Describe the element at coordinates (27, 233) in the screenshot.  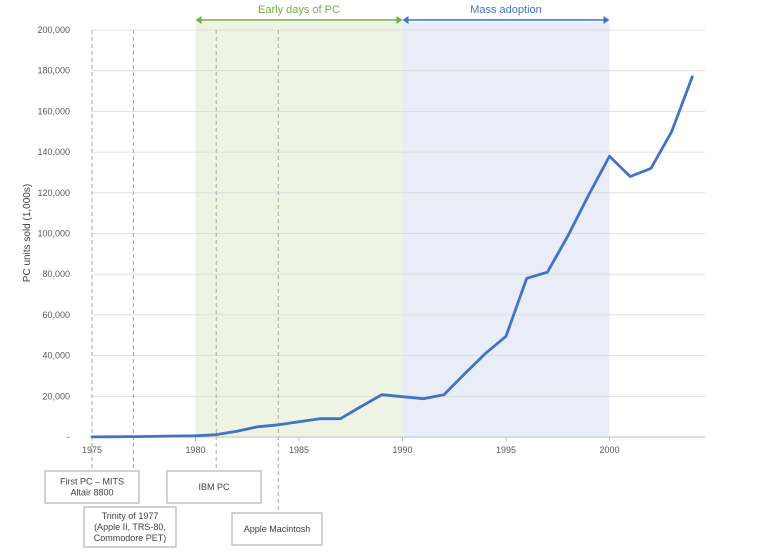
I see `y-axis-title: PC units sold (1,000s)` at that location.